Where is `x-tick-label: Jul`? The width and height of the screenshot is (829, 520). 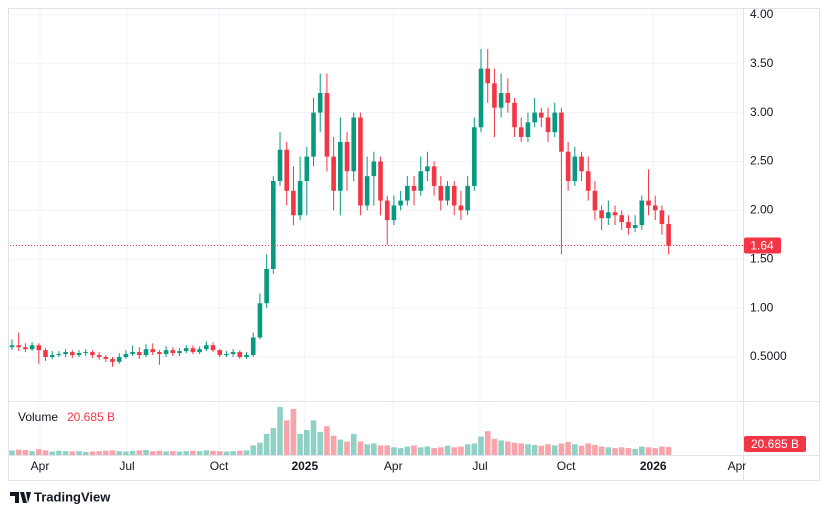
x-tick-label: Jul is located at coordinates (126, 466).